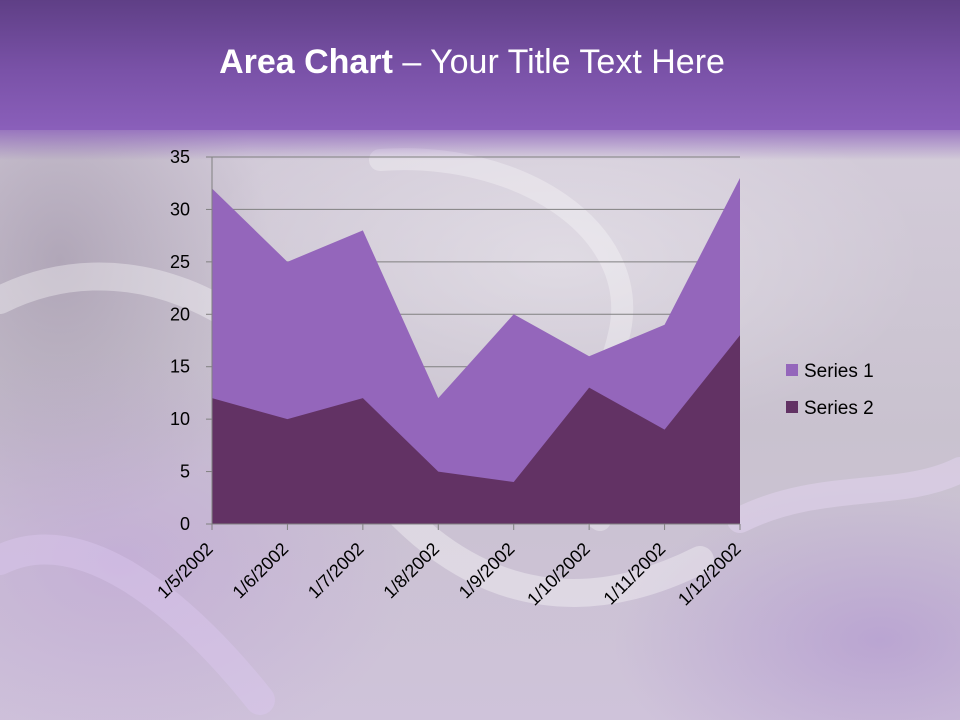 This screenshot has width=960, height=720. What do you see at coordinates (180, 314) in the screenshot?
I see `y-tick-label: 20` at bounding box center [180, 314].